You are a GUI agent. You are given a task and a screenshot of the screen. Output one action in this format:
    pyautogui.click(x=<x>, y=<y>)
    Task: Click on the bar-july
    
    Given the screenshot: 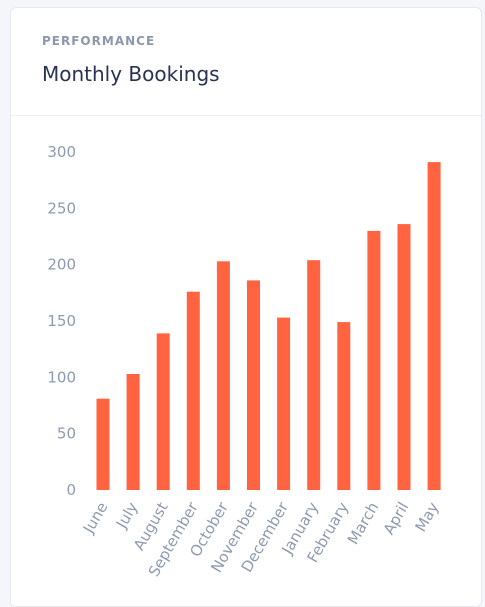 What is the action you would take?
    pyautogui.click(x=133, y=432)
    